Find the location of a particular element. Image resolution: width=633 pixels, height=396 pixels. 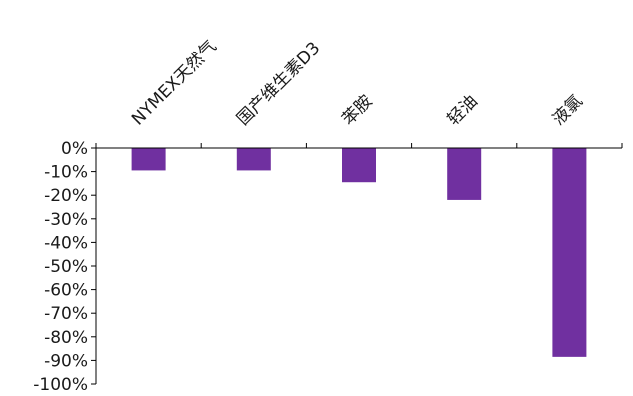

y-tick-label: -10% is located at coordinates (66, 173).